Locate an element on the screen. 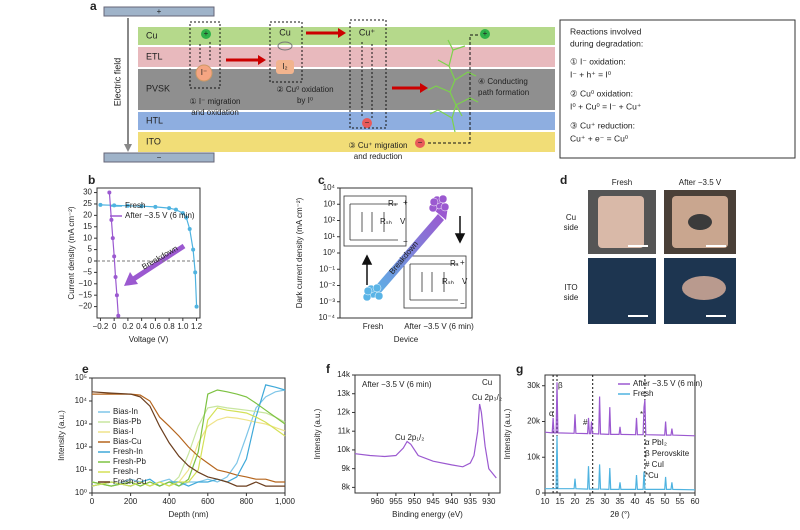 Image resolution: width=800 pixels, height=530 pixels. x-tick-label: 800 is located at coordinates (247, 501).